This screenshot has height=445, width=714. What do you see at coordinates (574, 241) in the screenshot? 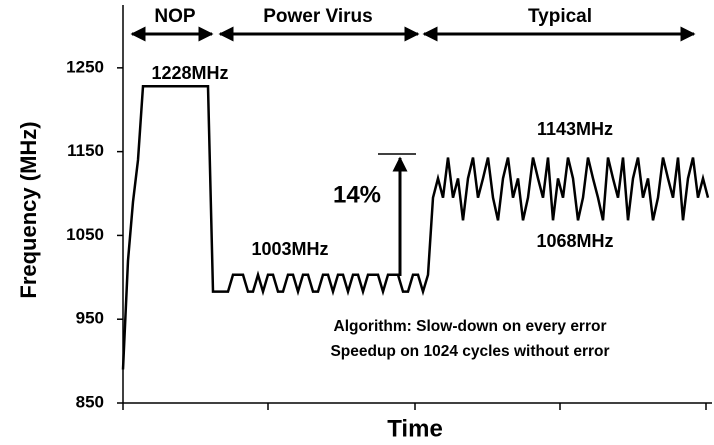
I see `annotation: 1068MHz` at bounding box center [574, 241].